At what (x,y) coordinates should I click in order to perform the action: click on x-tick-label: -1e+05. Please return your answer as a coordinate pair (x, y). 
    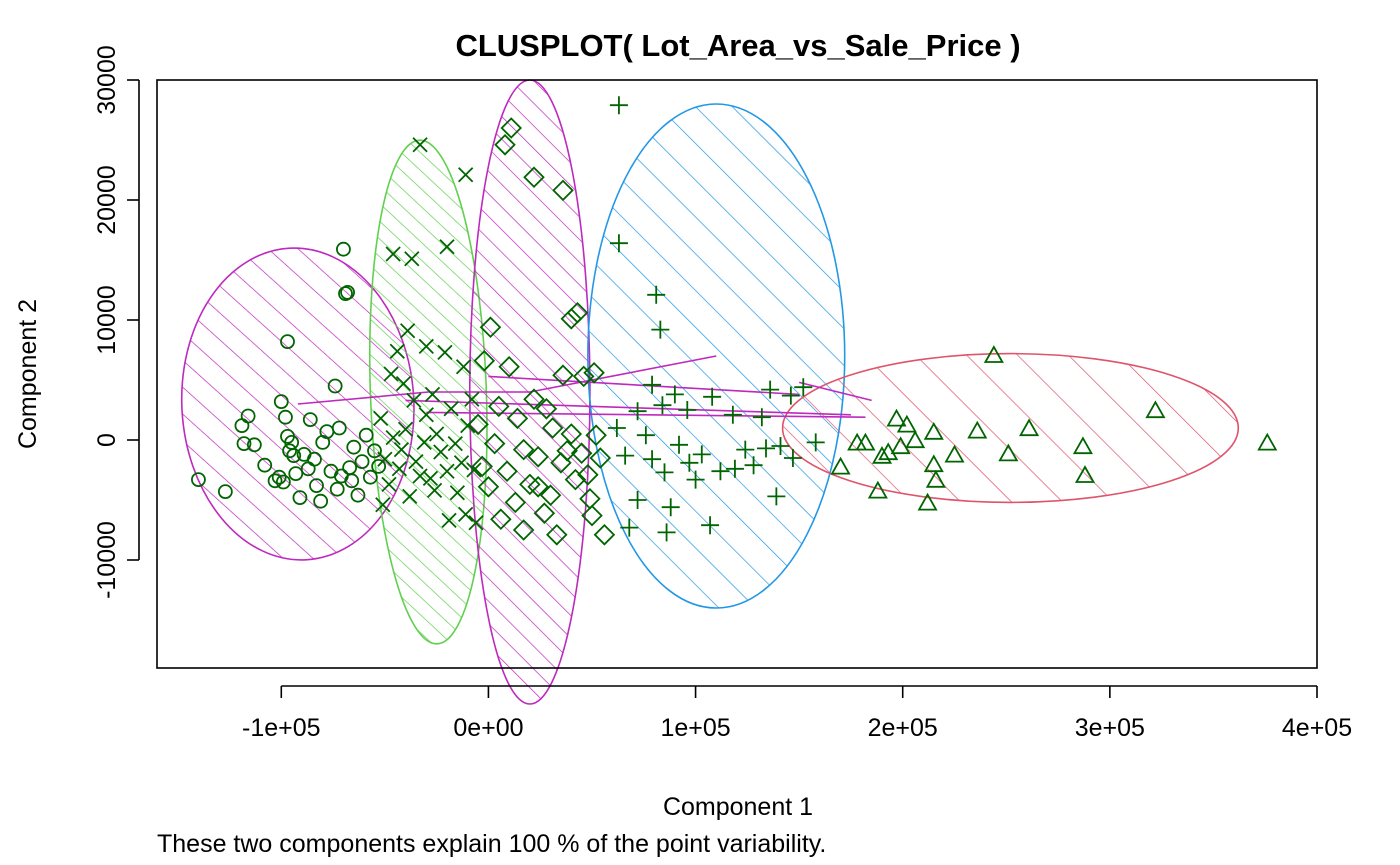
    Looking at the image, I should click on (281, 728).